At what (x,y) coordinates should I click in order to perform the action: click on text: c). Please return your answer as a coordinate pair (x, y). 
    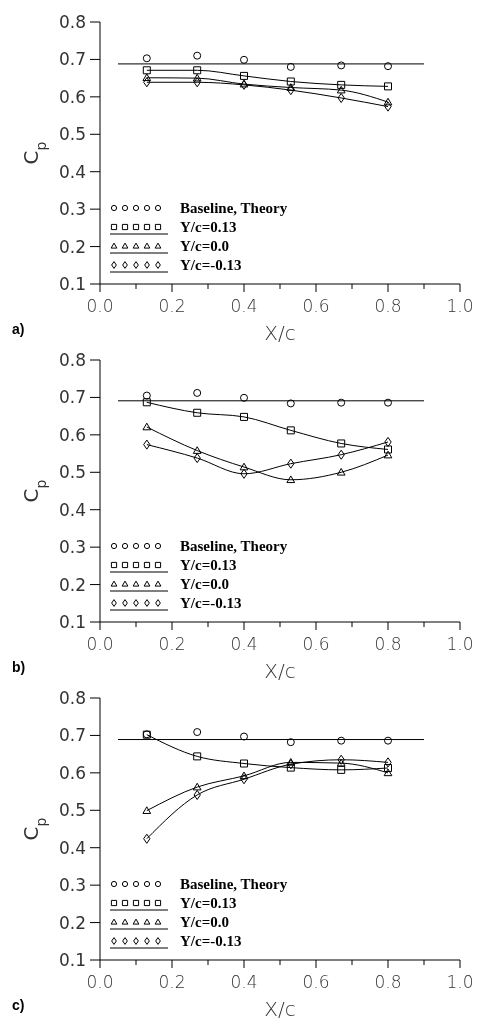
    Looking at the image, I should click on (18, 1005).